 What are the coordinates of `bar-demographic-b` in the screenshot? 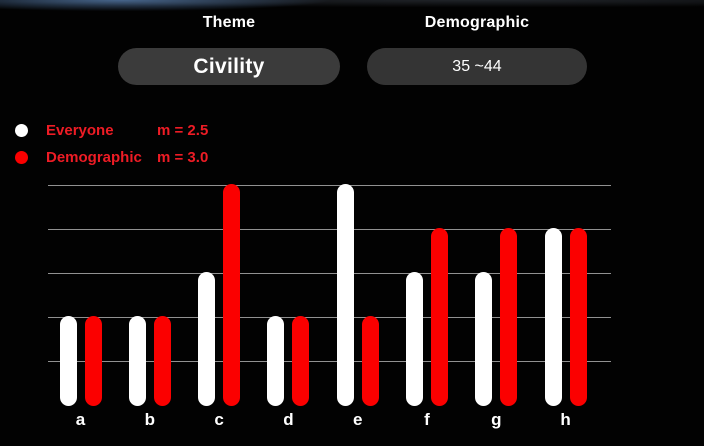 It's located at (162, 361).